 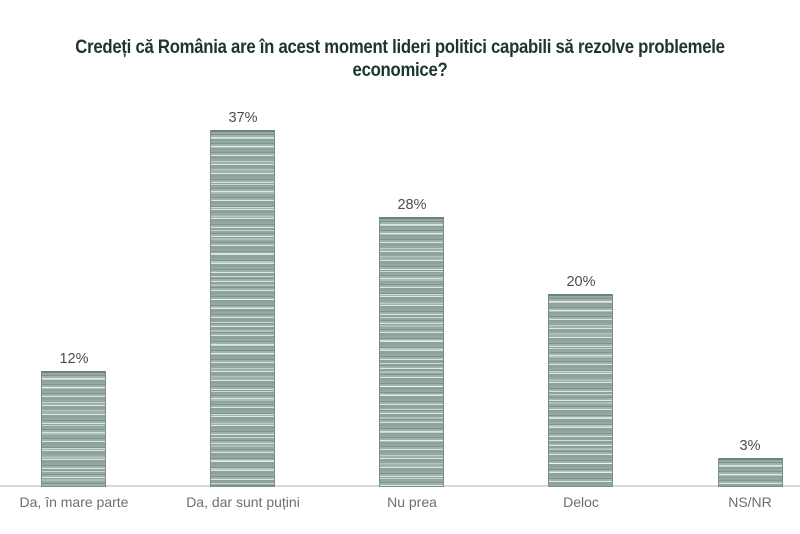 I want to click on bar-value-label: 12%, so click(x=74, y=359).